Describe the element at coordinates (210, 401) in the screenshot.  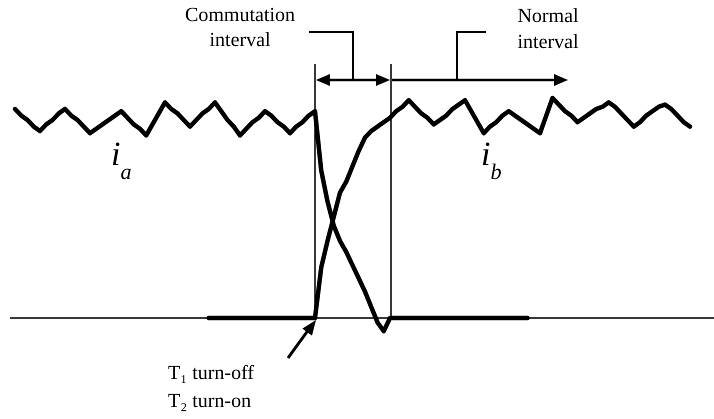
I see `text: T₂ turn-on` at that location.